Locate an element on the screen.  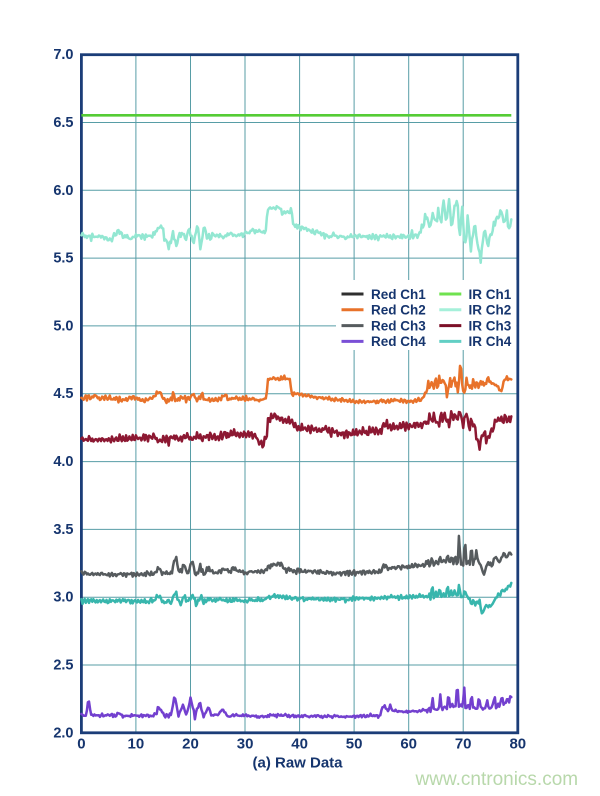
svg-text: IR Ch1 is located at coordinates (490, 294).